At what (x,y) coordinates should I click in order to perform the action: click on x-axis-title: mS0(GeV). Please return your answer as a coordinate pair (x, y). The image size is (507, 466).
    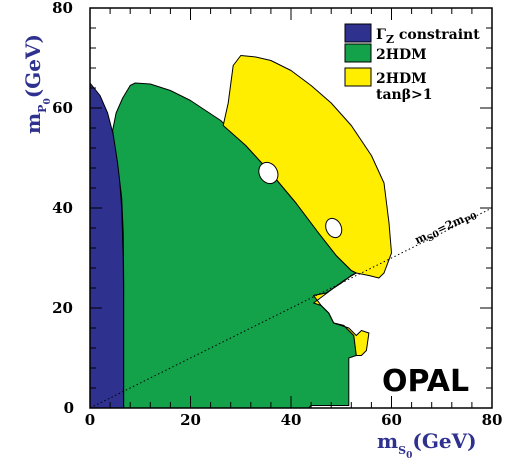
    Looking at the image, I should click on (427, 445).